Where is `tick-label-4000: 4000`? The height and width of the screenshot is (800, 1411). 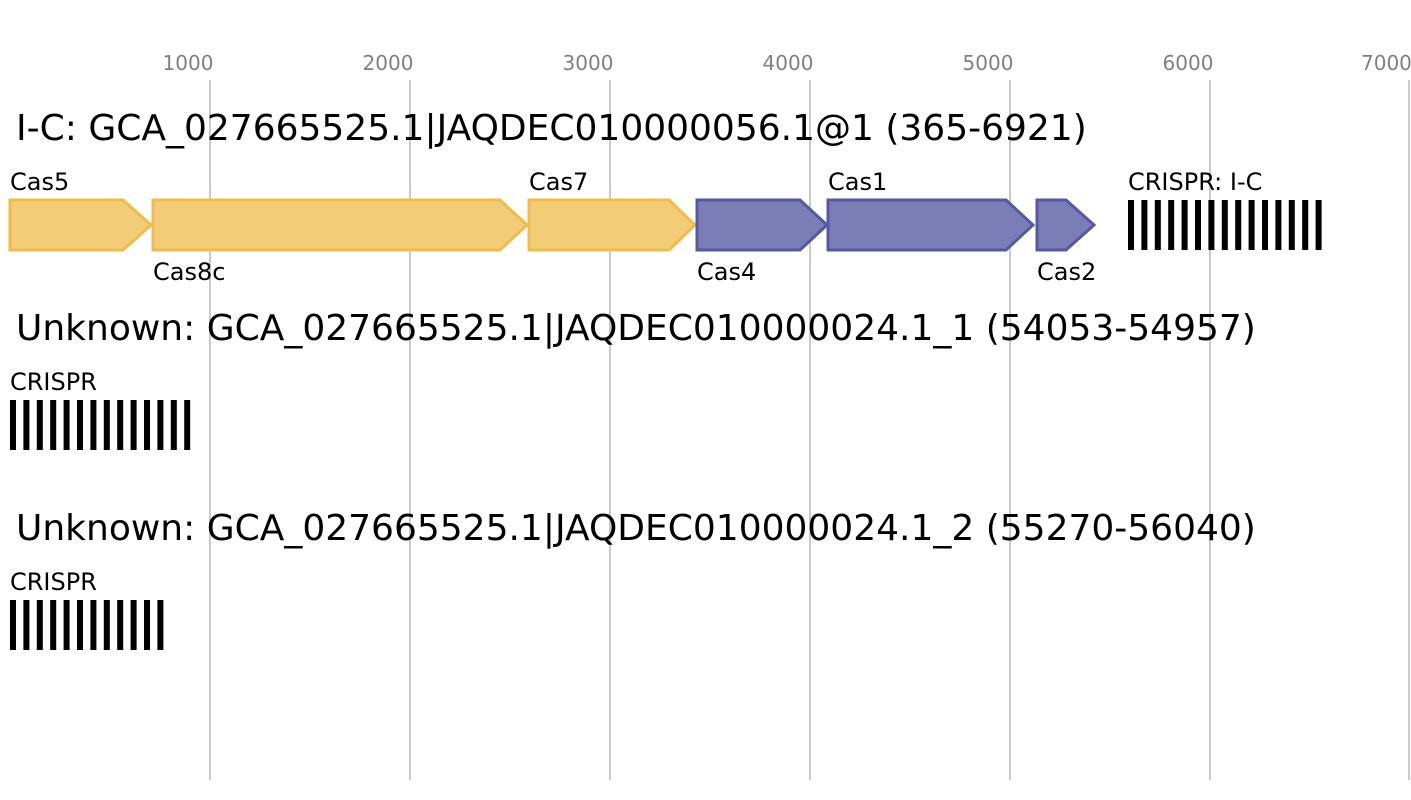 tick-label-4000: 4000 is located at coordinates (788, 63).